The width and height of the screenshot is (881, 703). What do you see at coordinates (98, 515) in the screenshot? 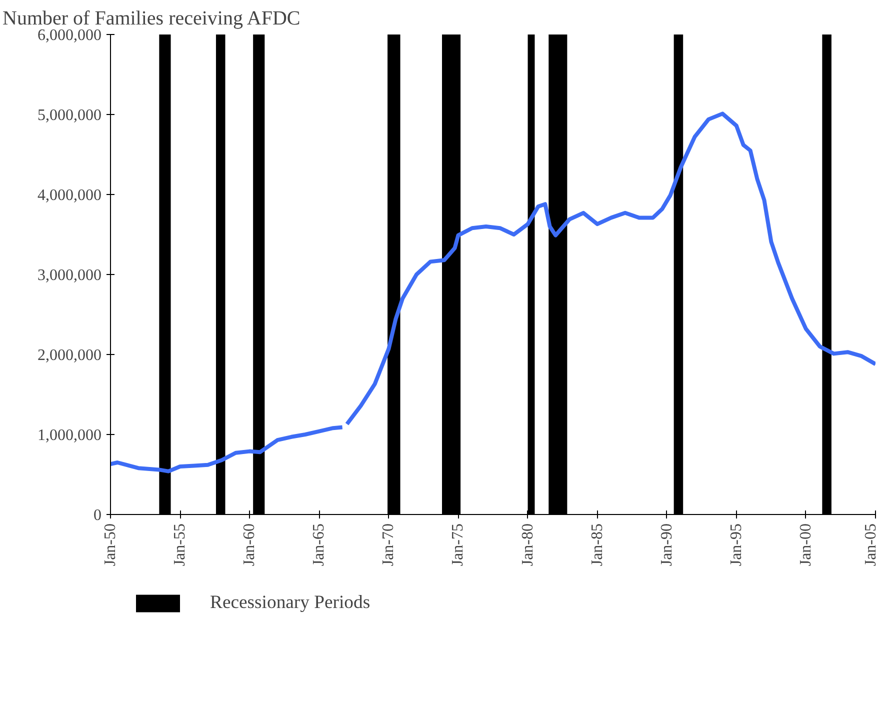
I see `y-tick-label: 0` at bounding box center [98, 515].